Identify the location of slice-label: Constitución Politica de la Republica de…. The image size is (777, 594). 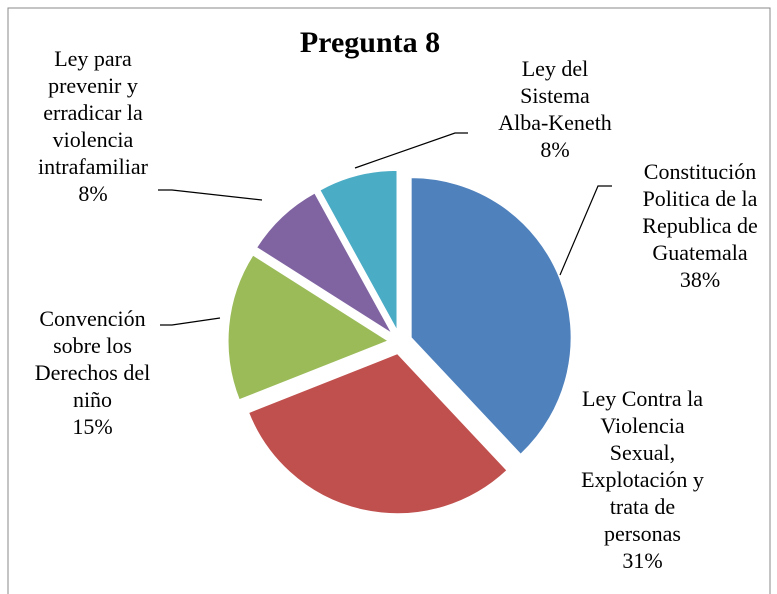
(698, 225).